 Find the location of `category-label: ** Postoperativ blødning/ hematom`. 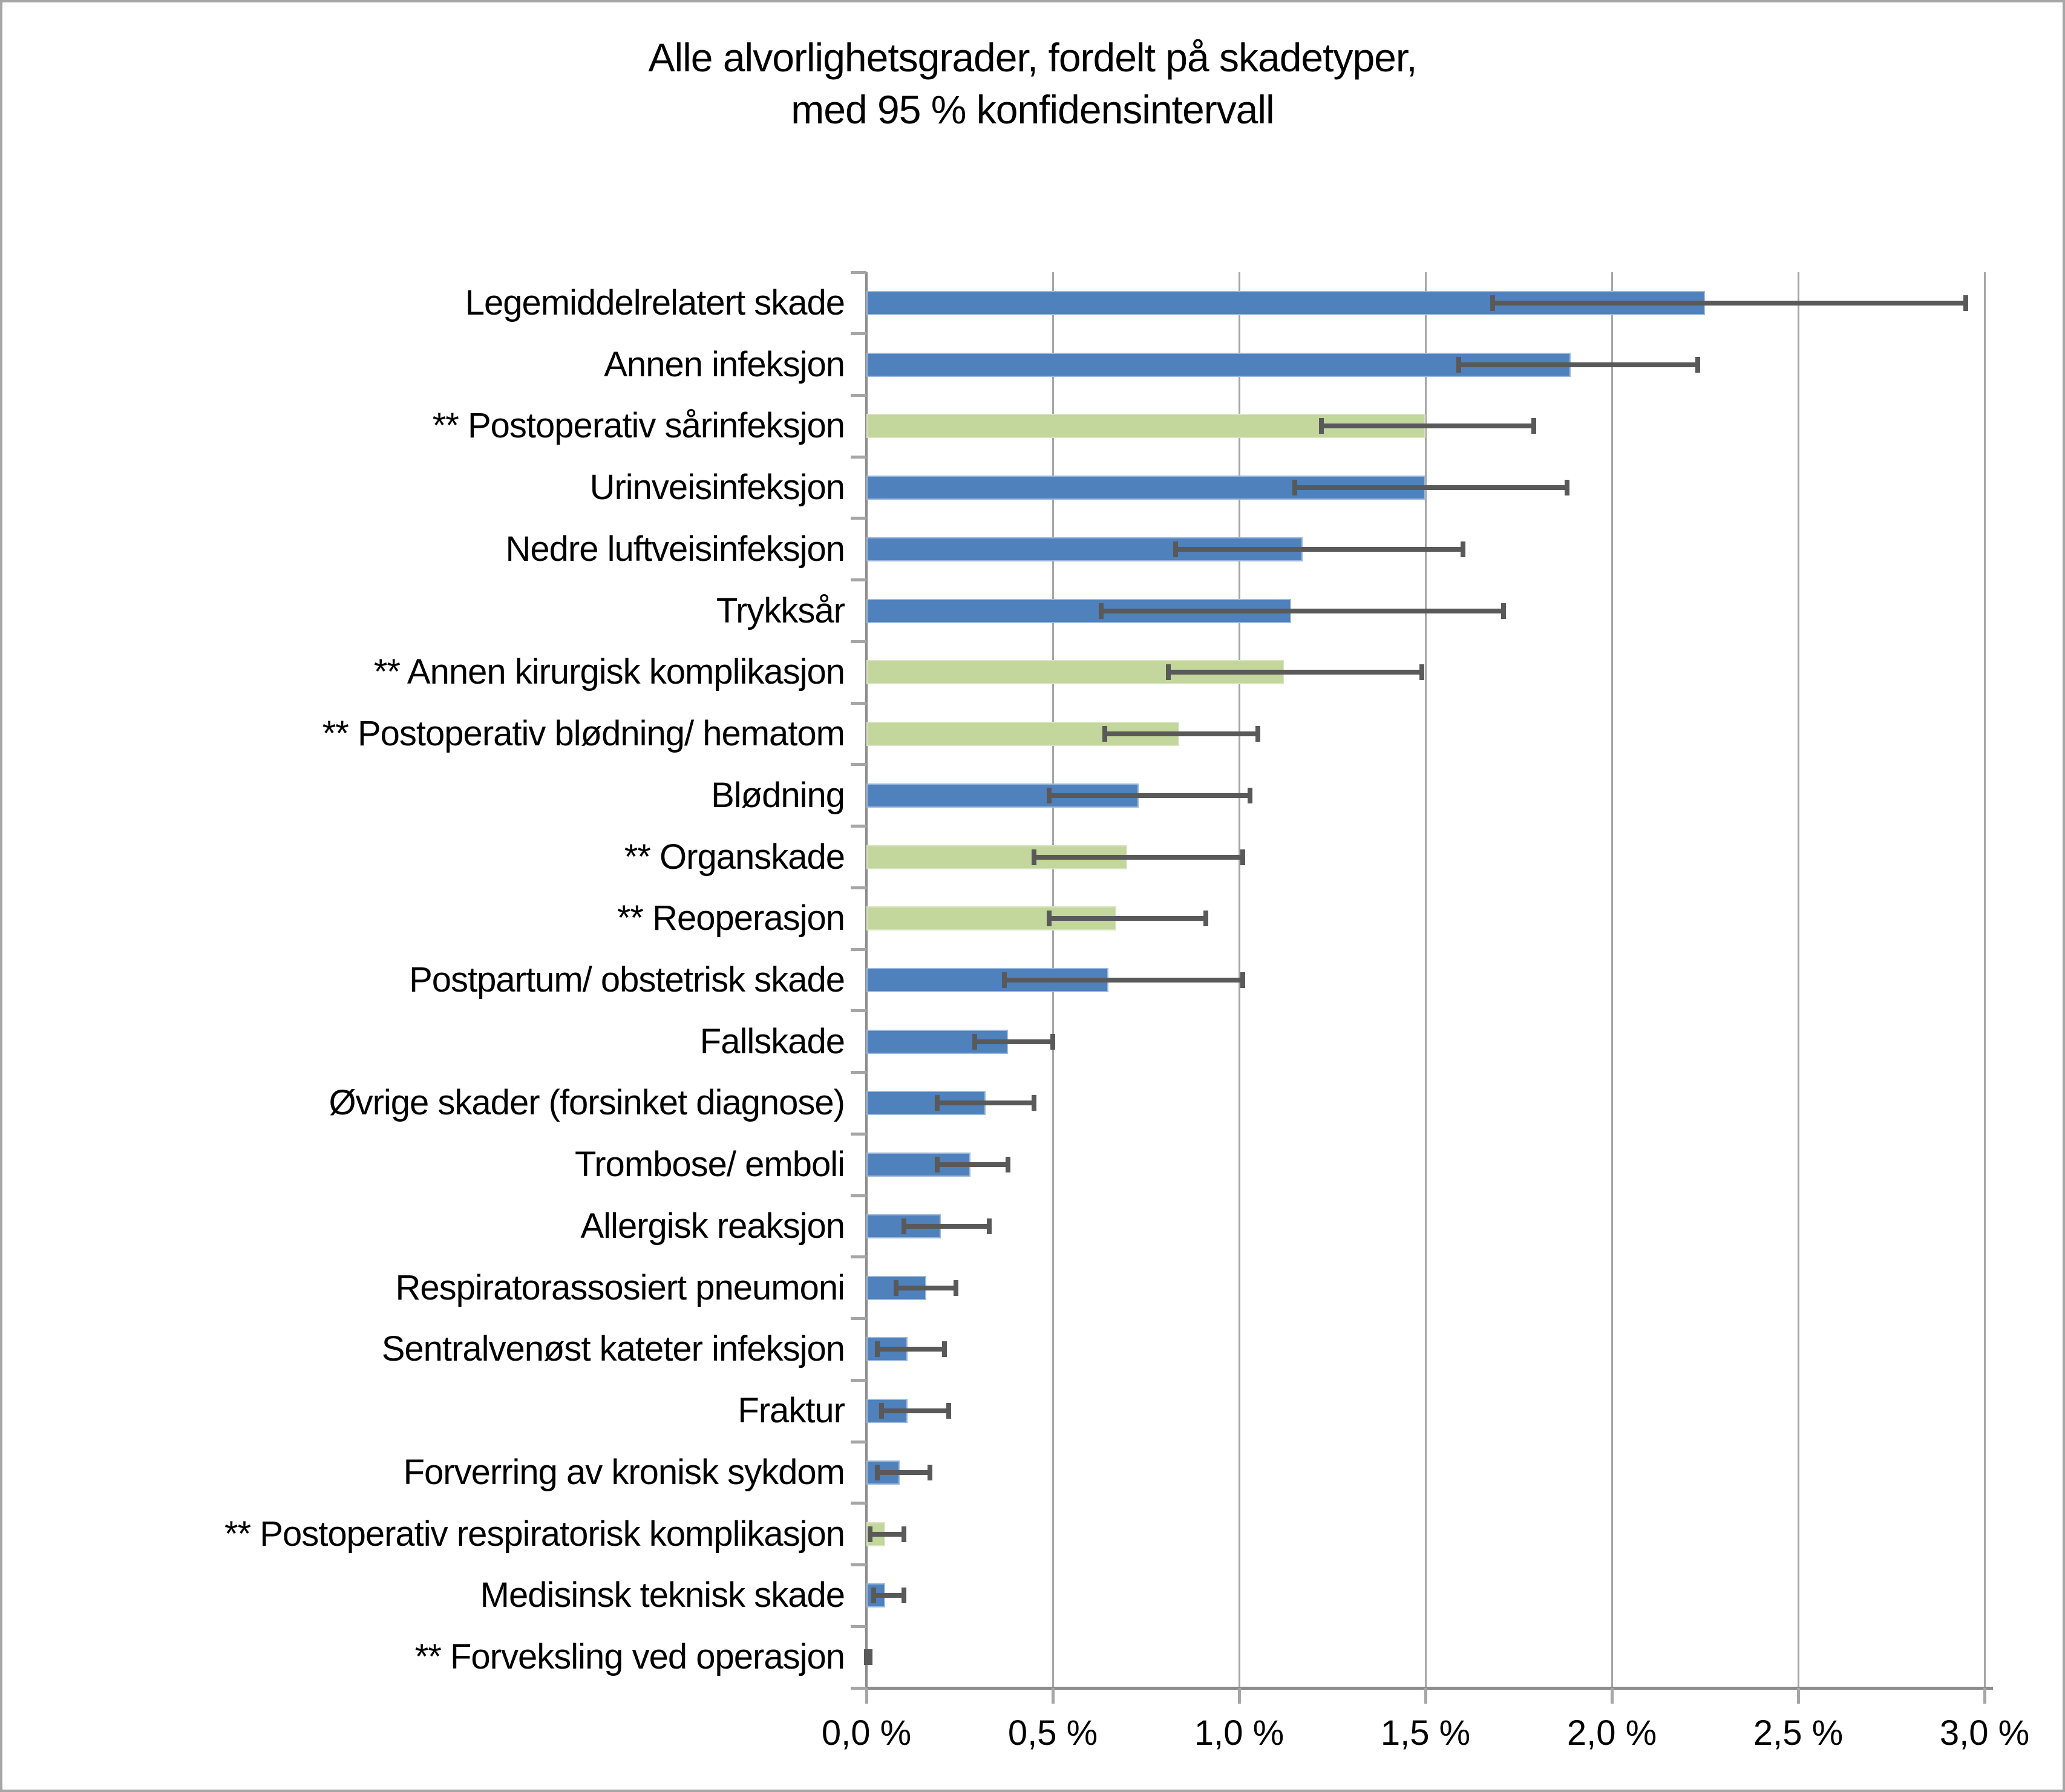

category-label: ** Postoperativ blødning/ hematom is located at coordinates (583, 734).